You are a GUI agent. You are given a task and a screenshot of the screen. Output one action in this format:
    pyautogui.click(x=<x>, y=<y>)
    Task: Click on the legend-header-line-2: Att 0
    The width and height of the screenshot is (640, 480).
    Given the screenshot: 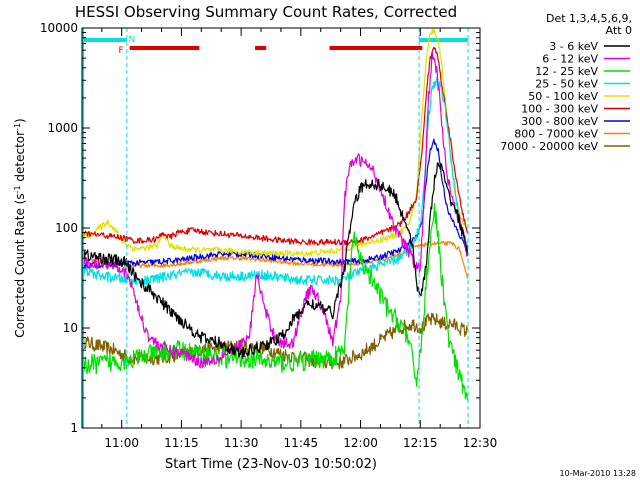 What is the action you would take?
    pyautogui.click(x=619, y=30)
    